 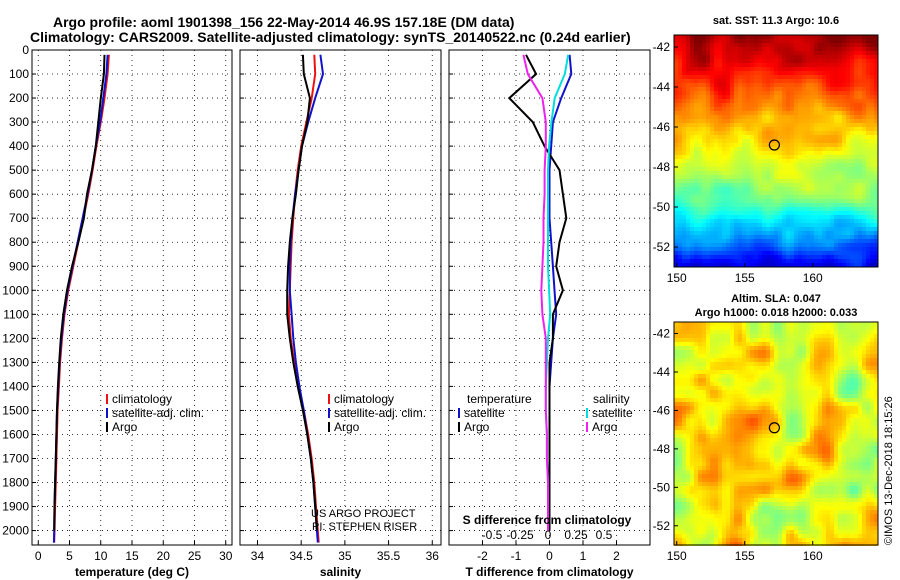 I want to click on y-tick-label: 100, so click(x=19, y=74).